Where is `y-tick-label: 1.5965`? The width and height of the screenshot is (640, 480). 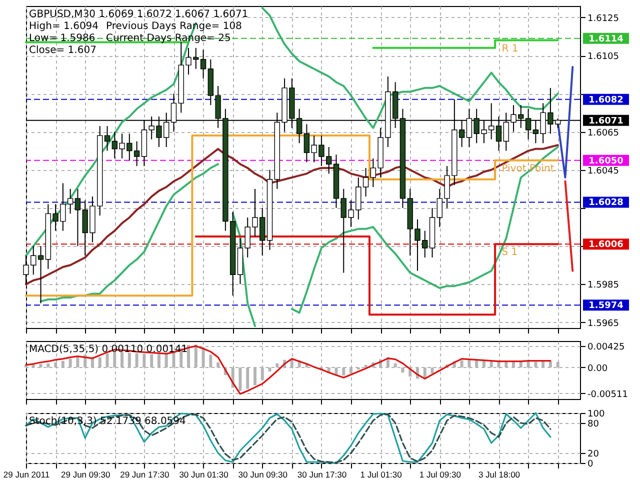 y-tick-label: 1.5965 is located at coordinates (603, 323).